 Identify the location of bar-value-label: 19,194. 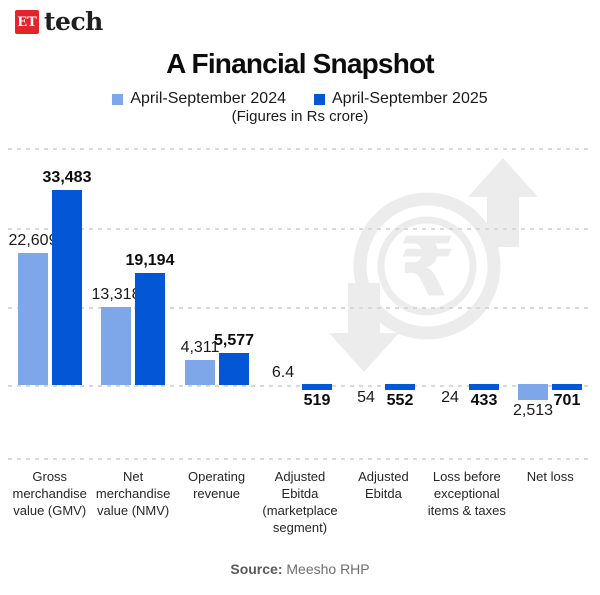
(150, 260).